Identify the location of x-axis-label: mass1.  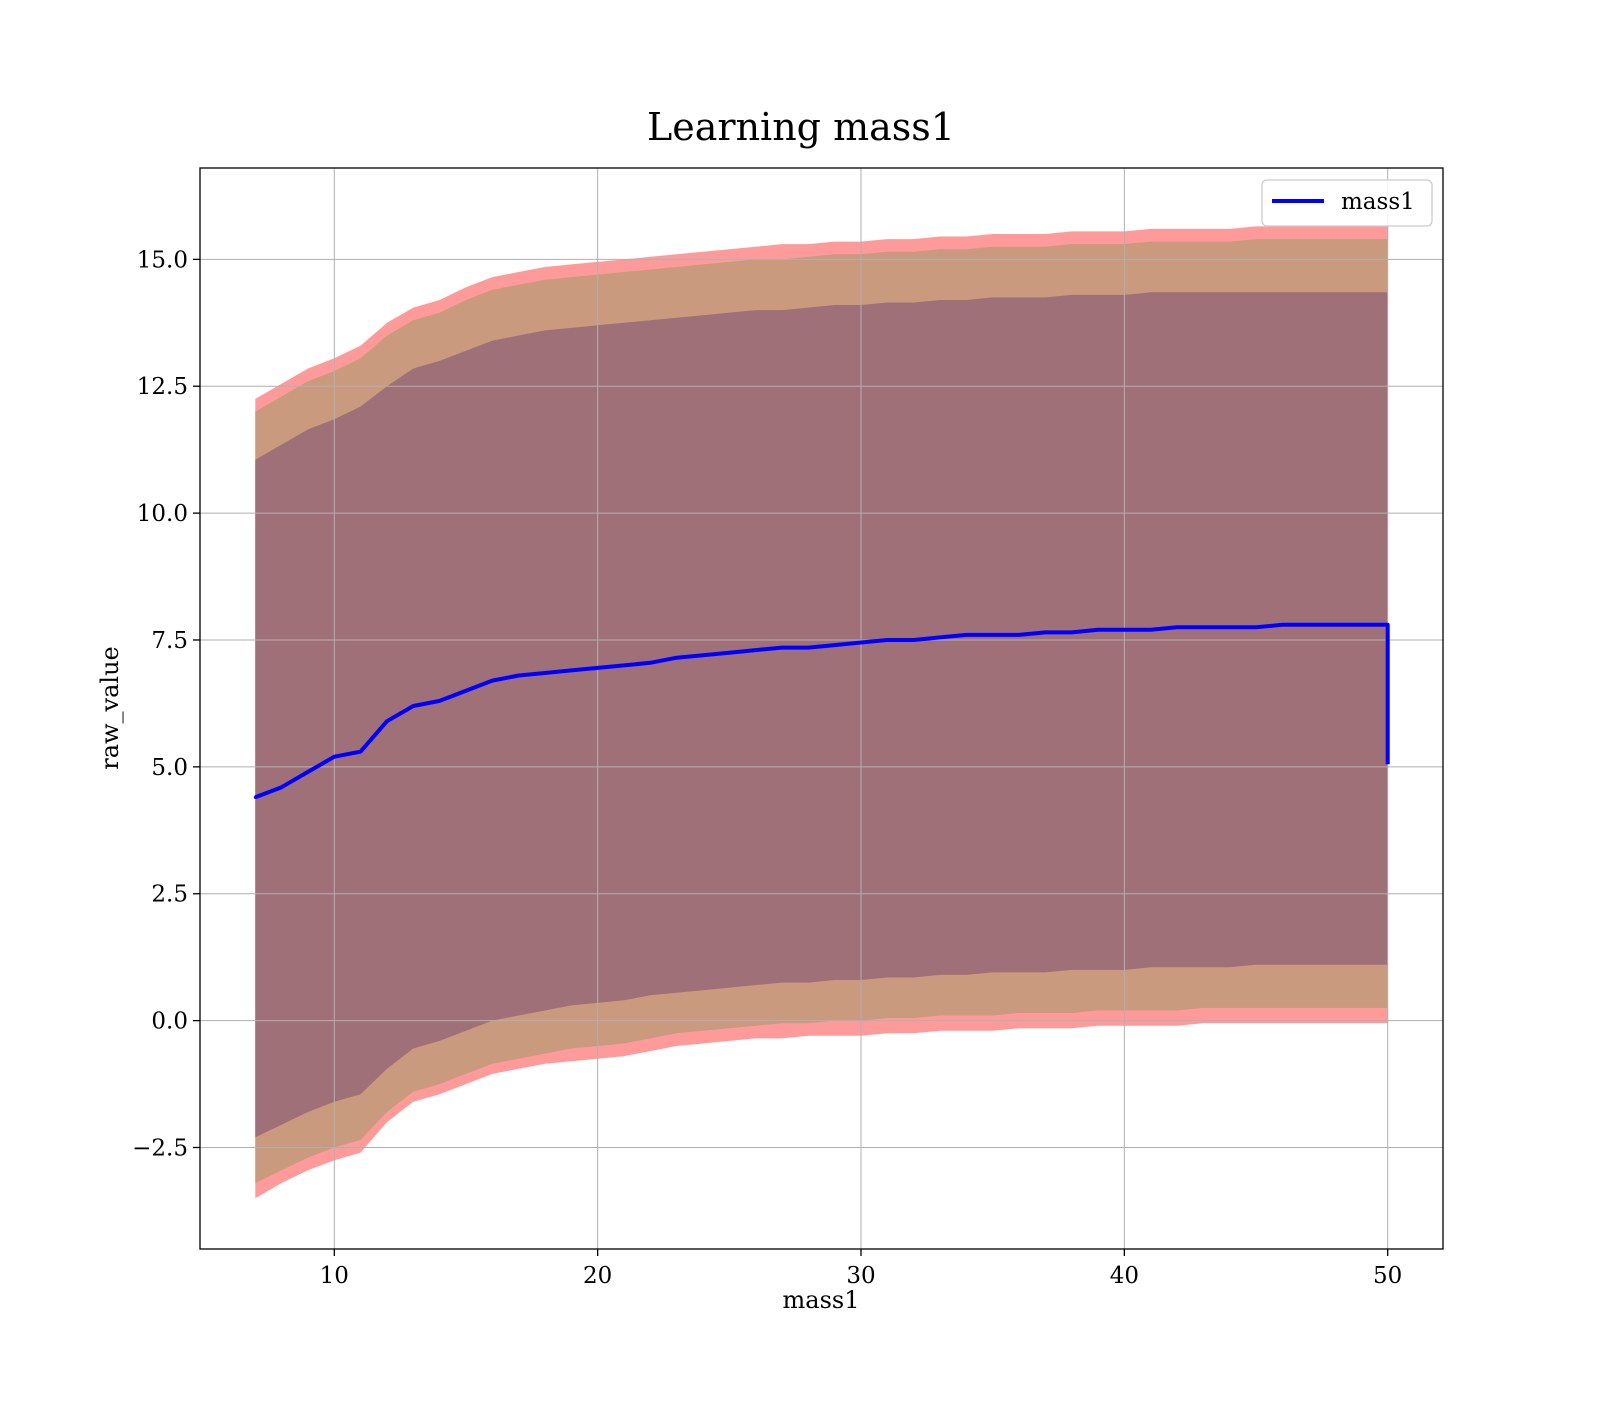
(821, 1300).